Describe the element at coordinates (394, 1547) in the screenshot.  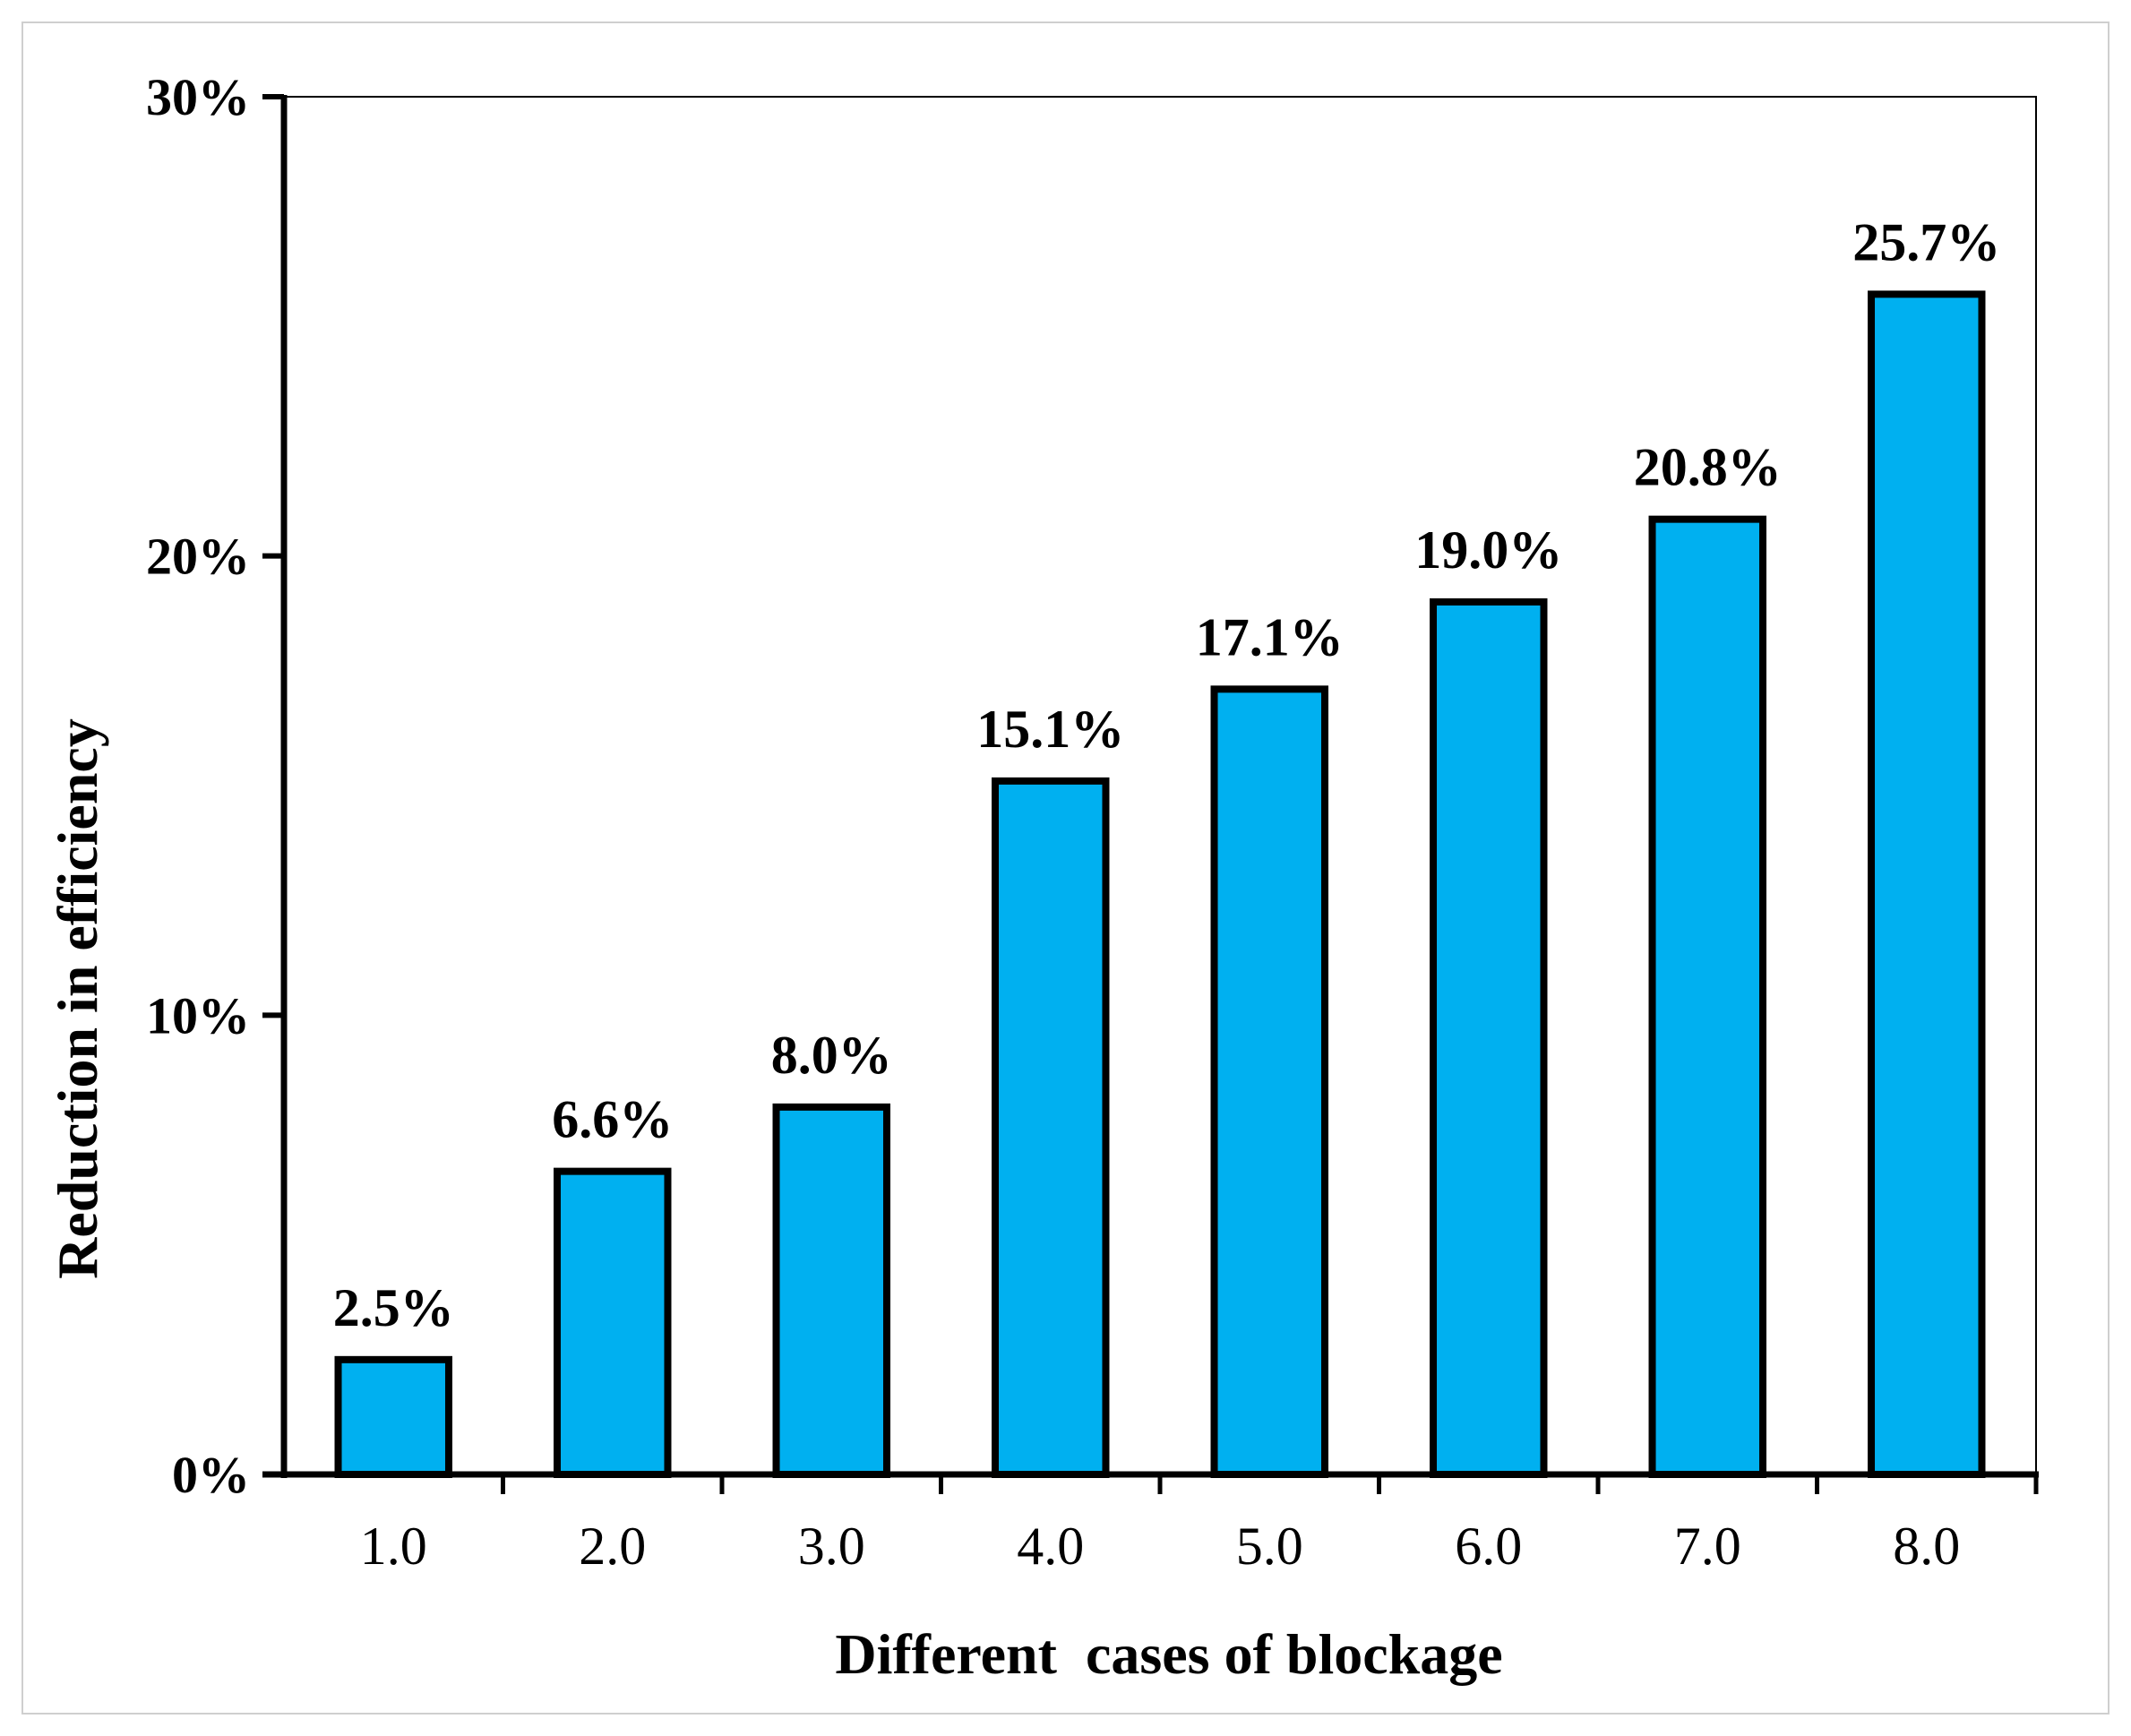
I see `x-tick-label: 1.0` at that location.